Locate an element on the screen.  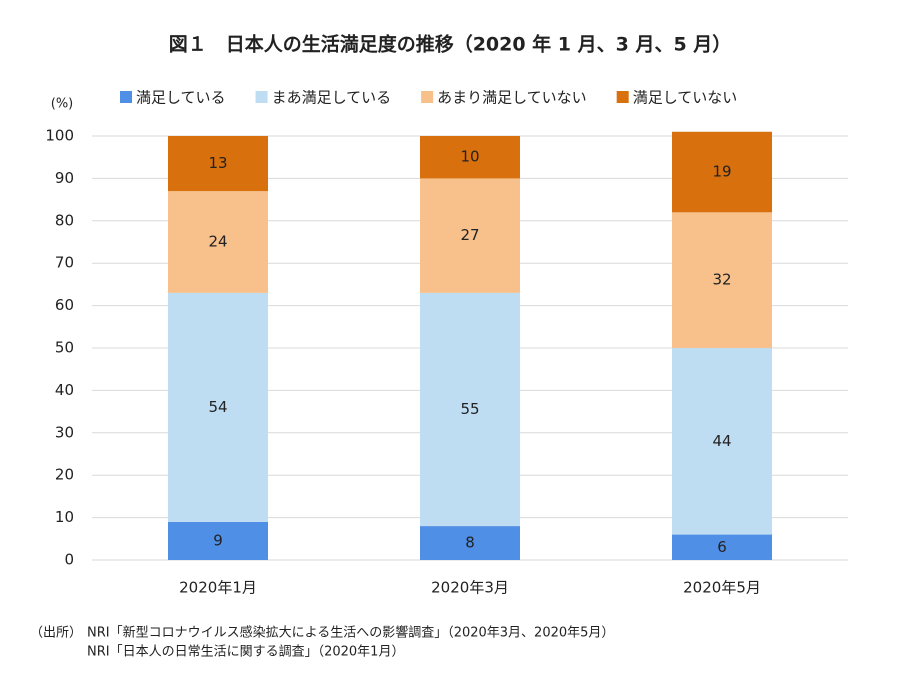
y-tick-label: 50 is located at coordinates (64, 348).